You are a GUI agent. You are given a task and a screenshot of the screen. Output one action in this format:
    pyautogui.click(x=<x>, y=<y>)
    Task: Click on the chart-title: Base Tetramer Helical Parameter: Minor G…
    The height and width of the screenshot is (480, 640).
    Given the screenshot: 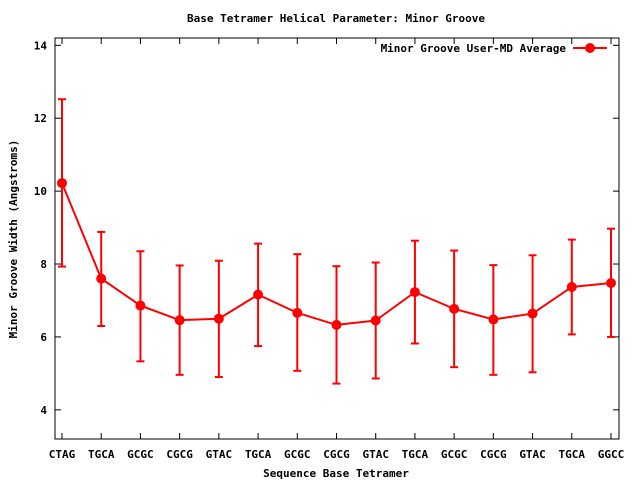 What is the action you would take?
    pyautogui.click(x=336, y=18)
    